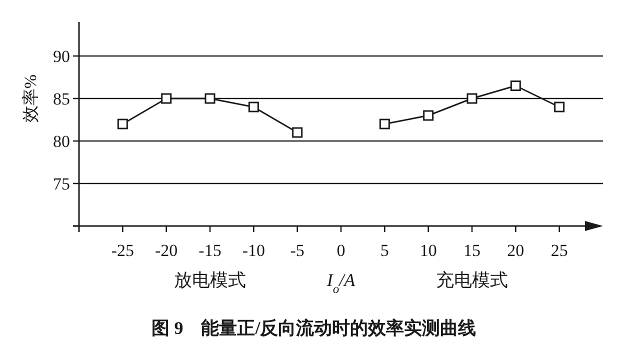 The width and height of the screenshot is (629, 348). What do you see at coordinates (61, 99) in the screenshot?
I see `y-tick-label: 85` at bounding box center [61, 99].